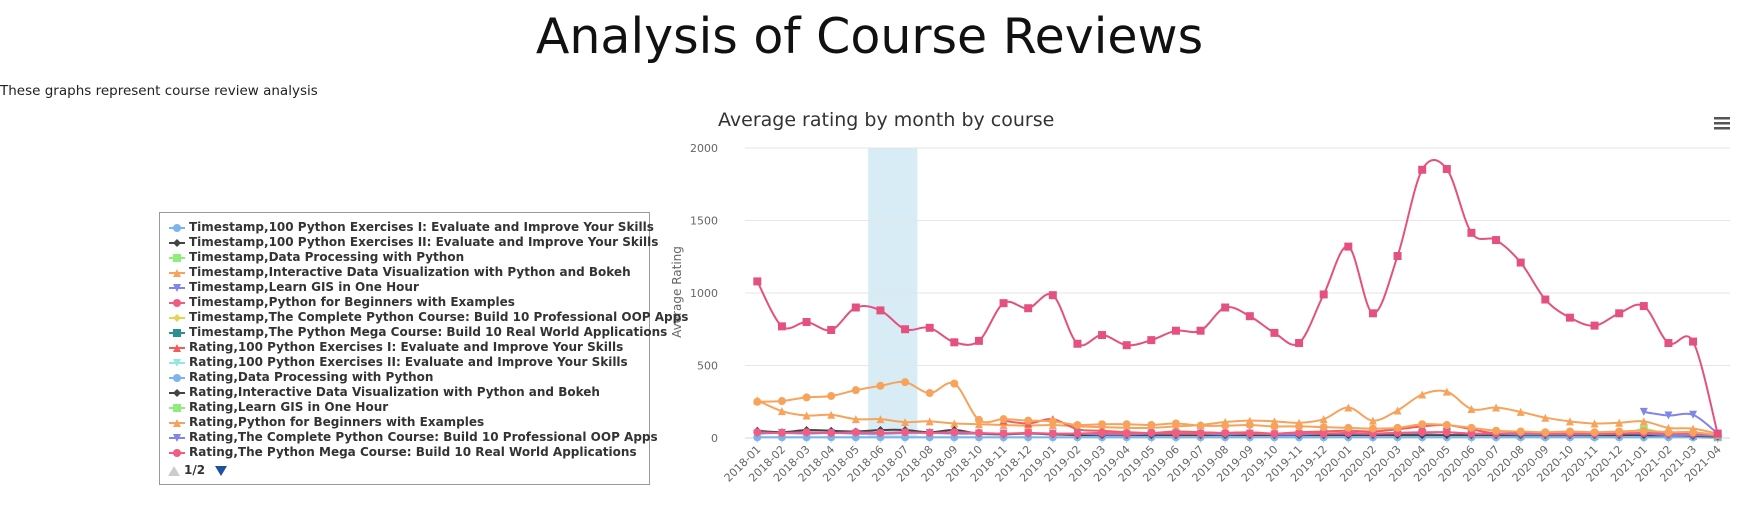 This screenshot has width=1739, height=506. Describe the element at coordinates (221, 471) in the screenshot. I see `page-down-icon` at that location.